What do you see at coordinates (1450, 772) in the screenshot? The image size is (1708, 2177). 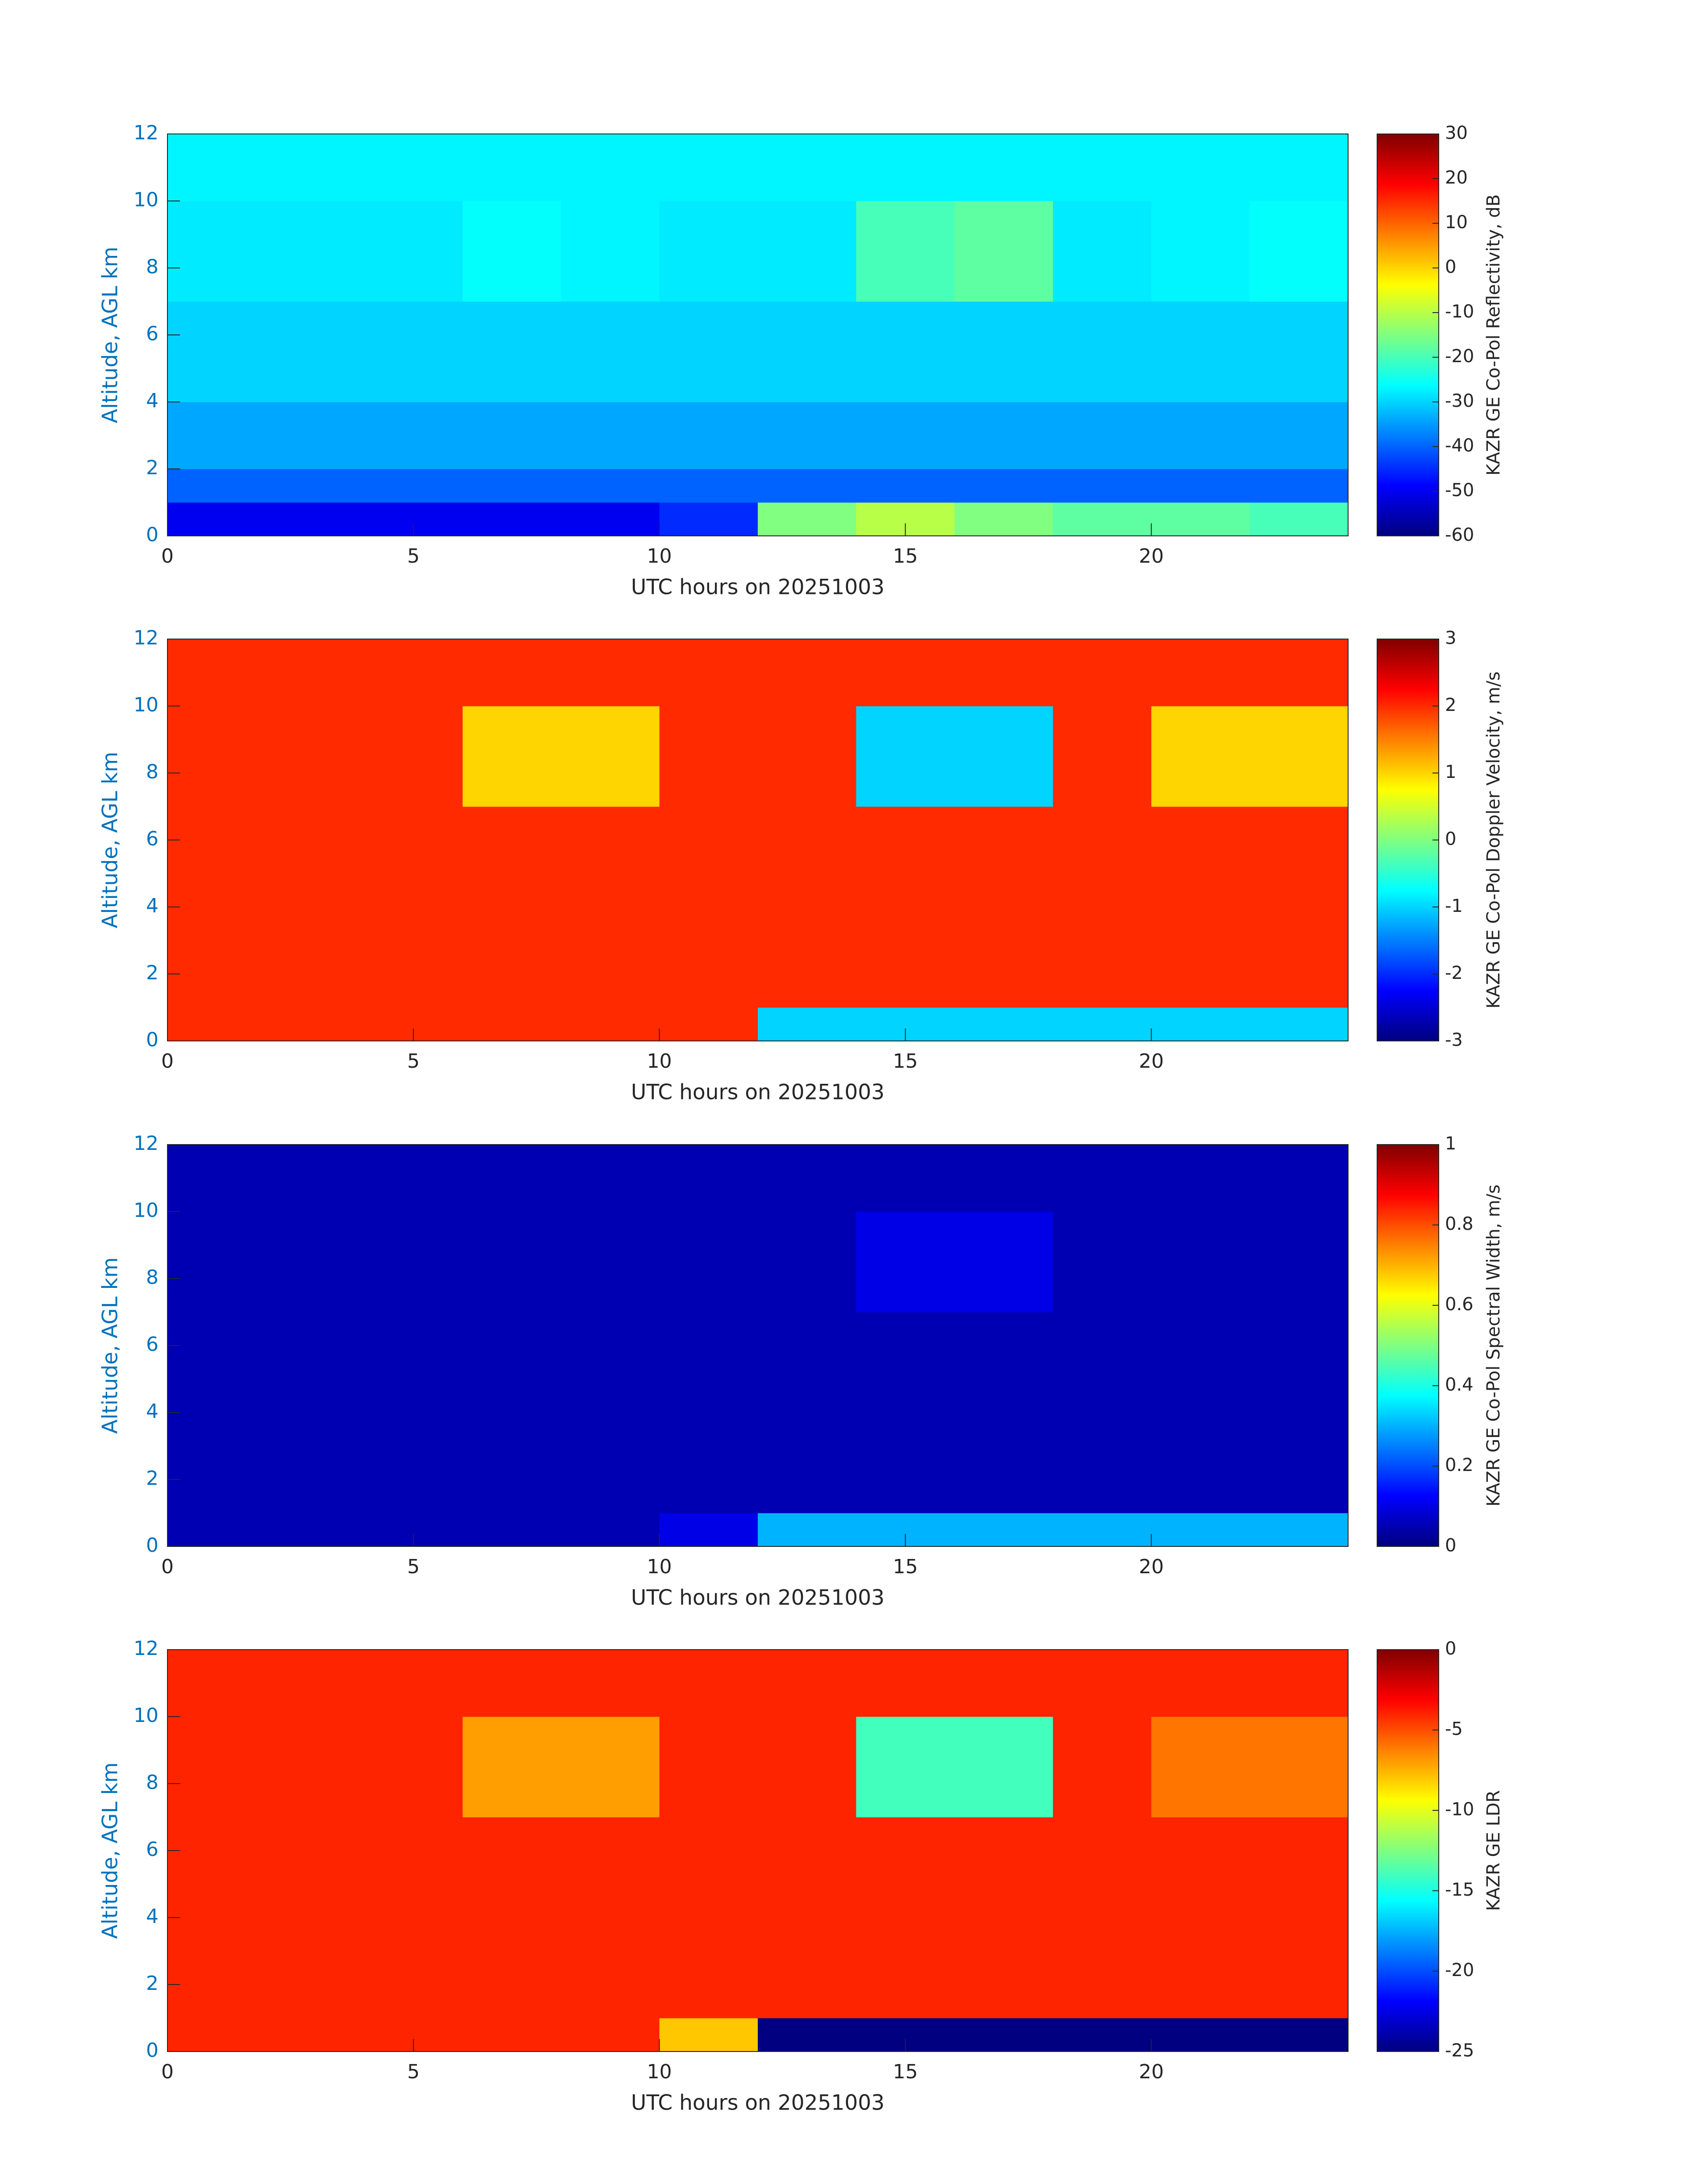 I see `colorbar-tick-label: 1` at bounding box center [1450, 772].